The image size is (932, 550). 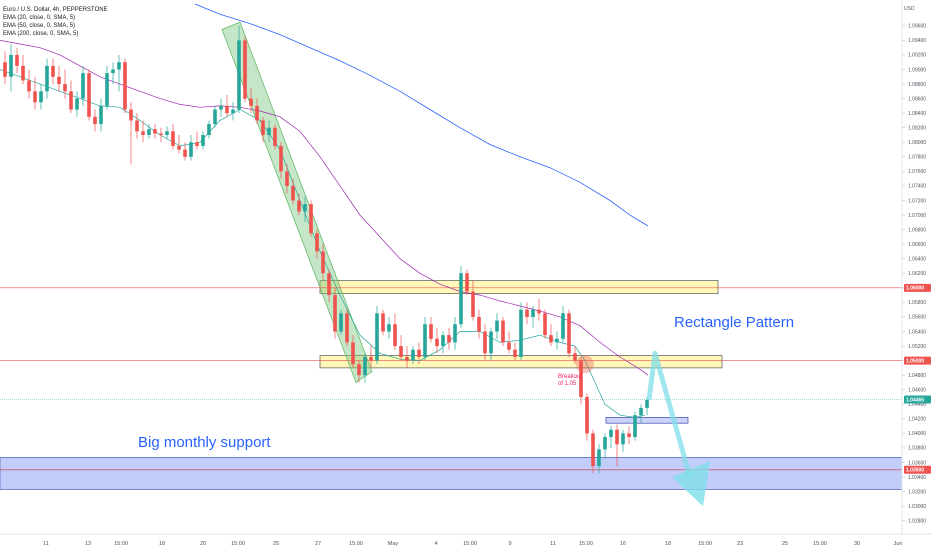 I want to click on legend-ema20: EMA (20, close, 0, SMA, 5), so click(x=39, y=18).